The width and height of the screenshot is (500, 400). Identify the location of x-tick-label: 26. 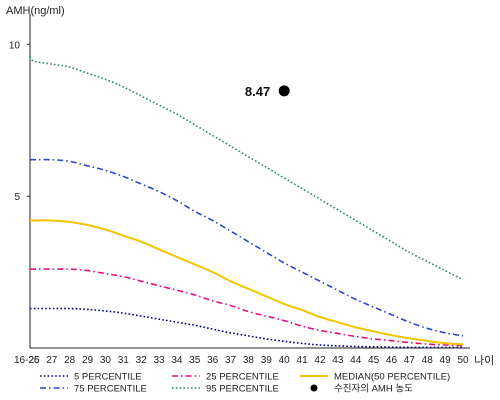
(34, 360).